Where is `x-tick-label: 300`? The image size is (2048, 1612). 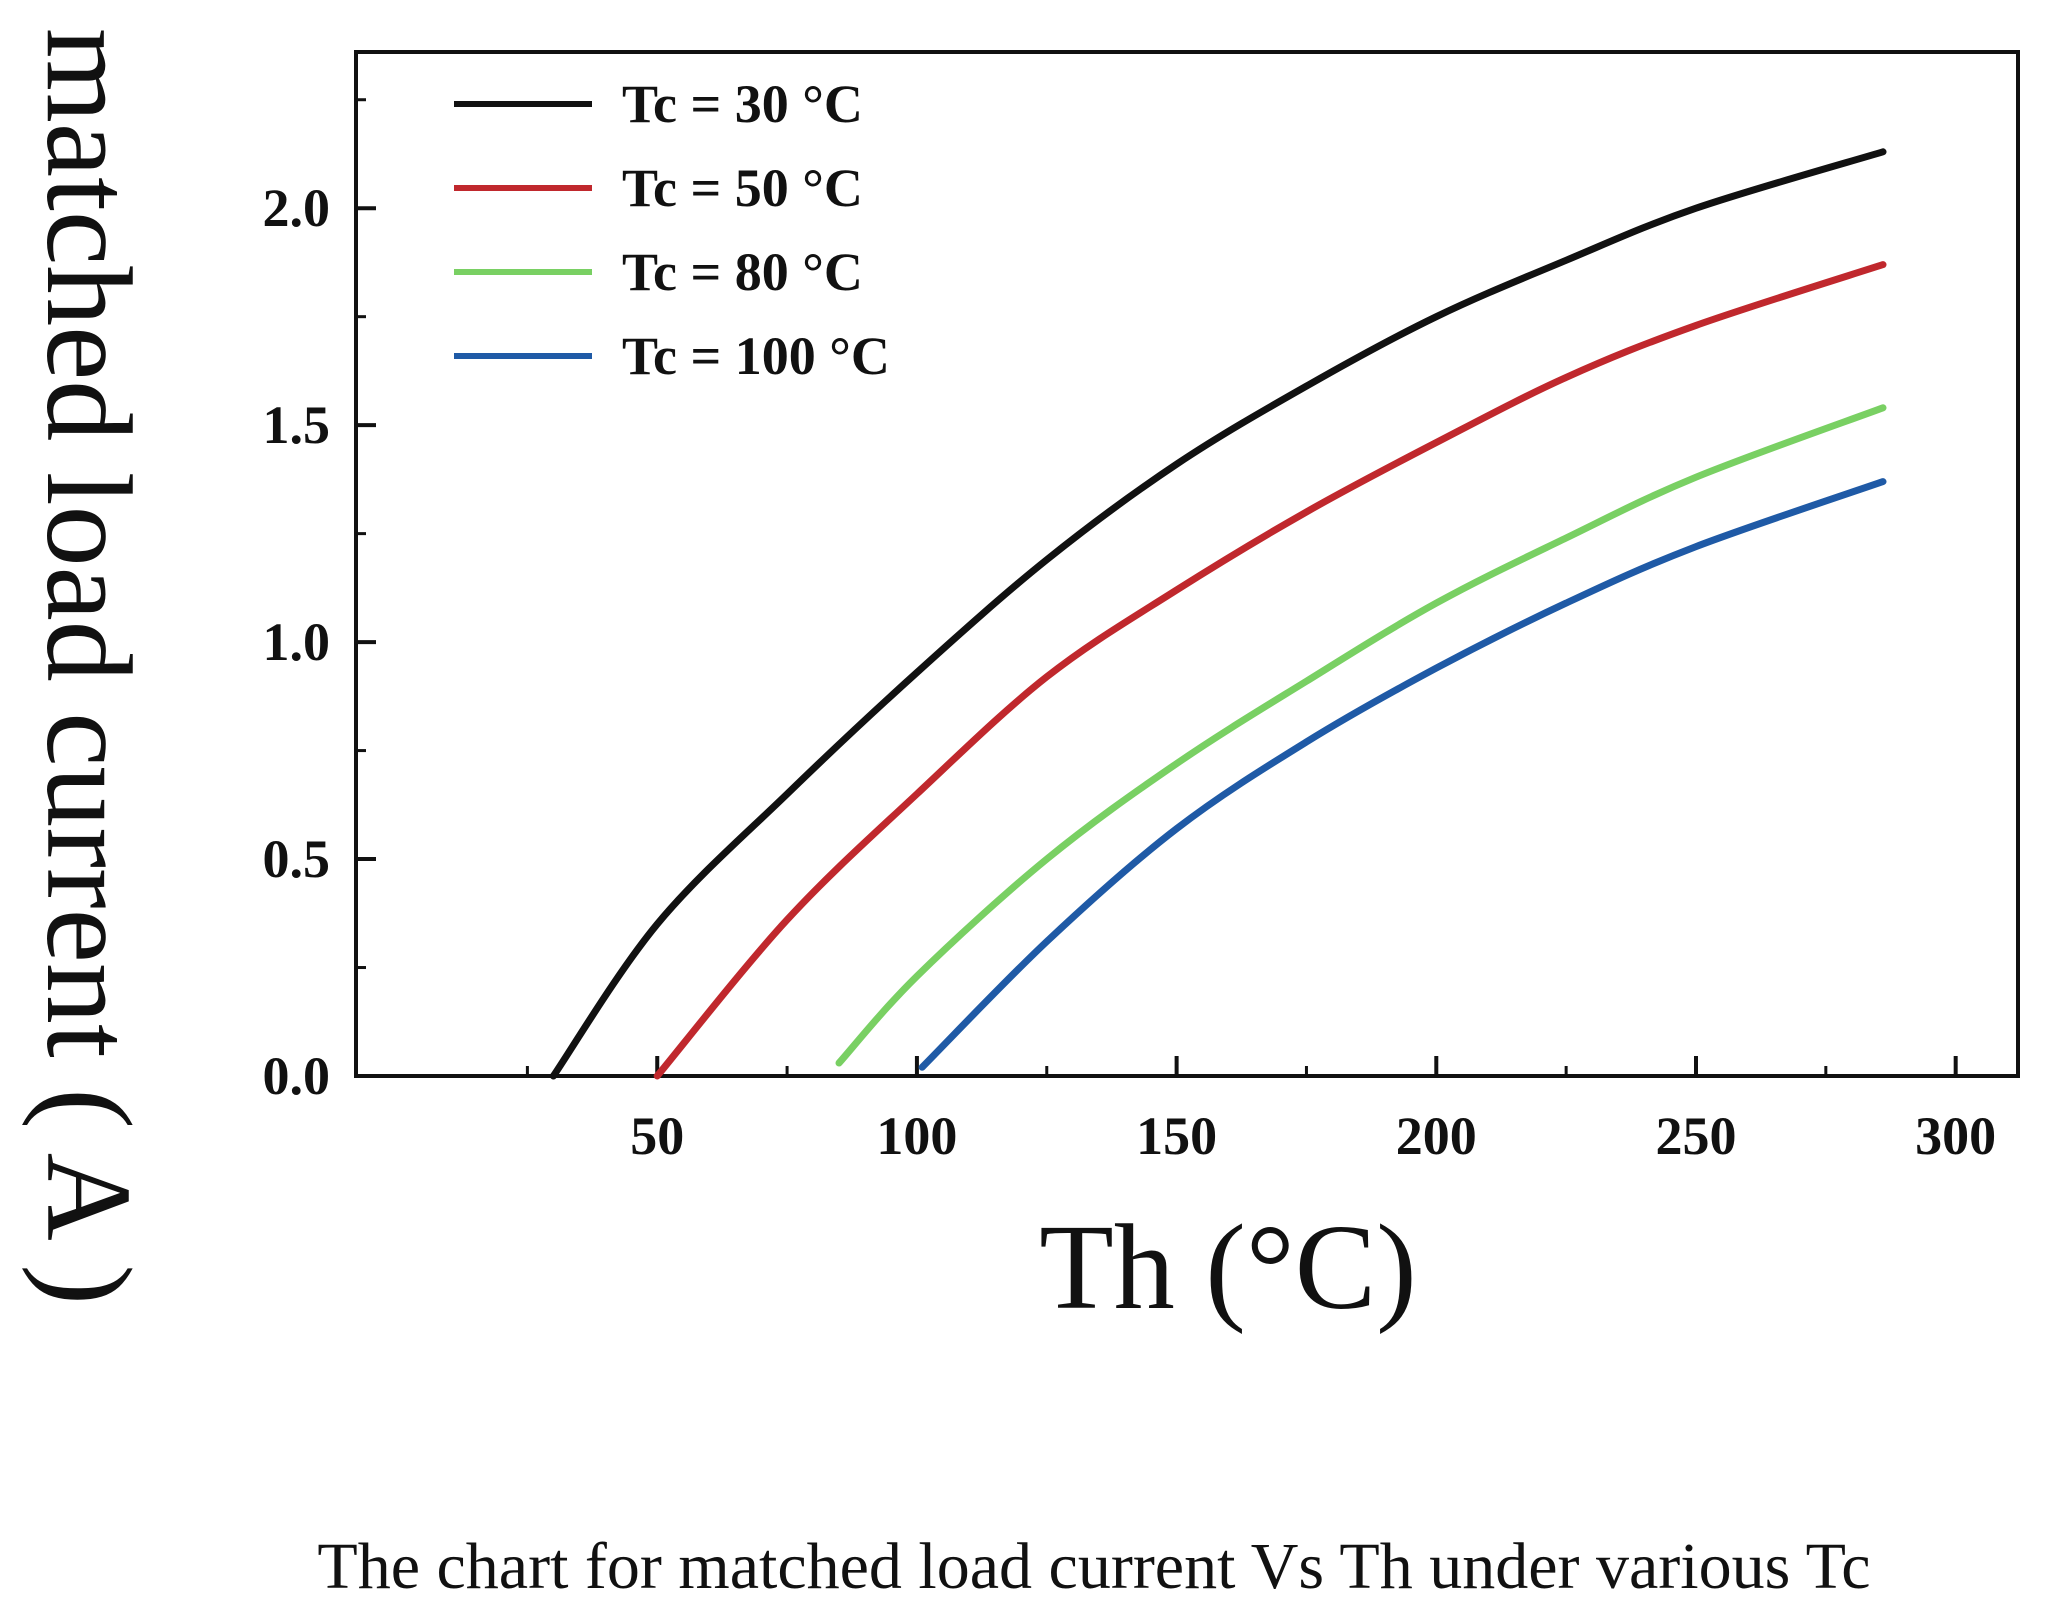
x-tick-label: 300 is located at coordinates (1955, 1136).